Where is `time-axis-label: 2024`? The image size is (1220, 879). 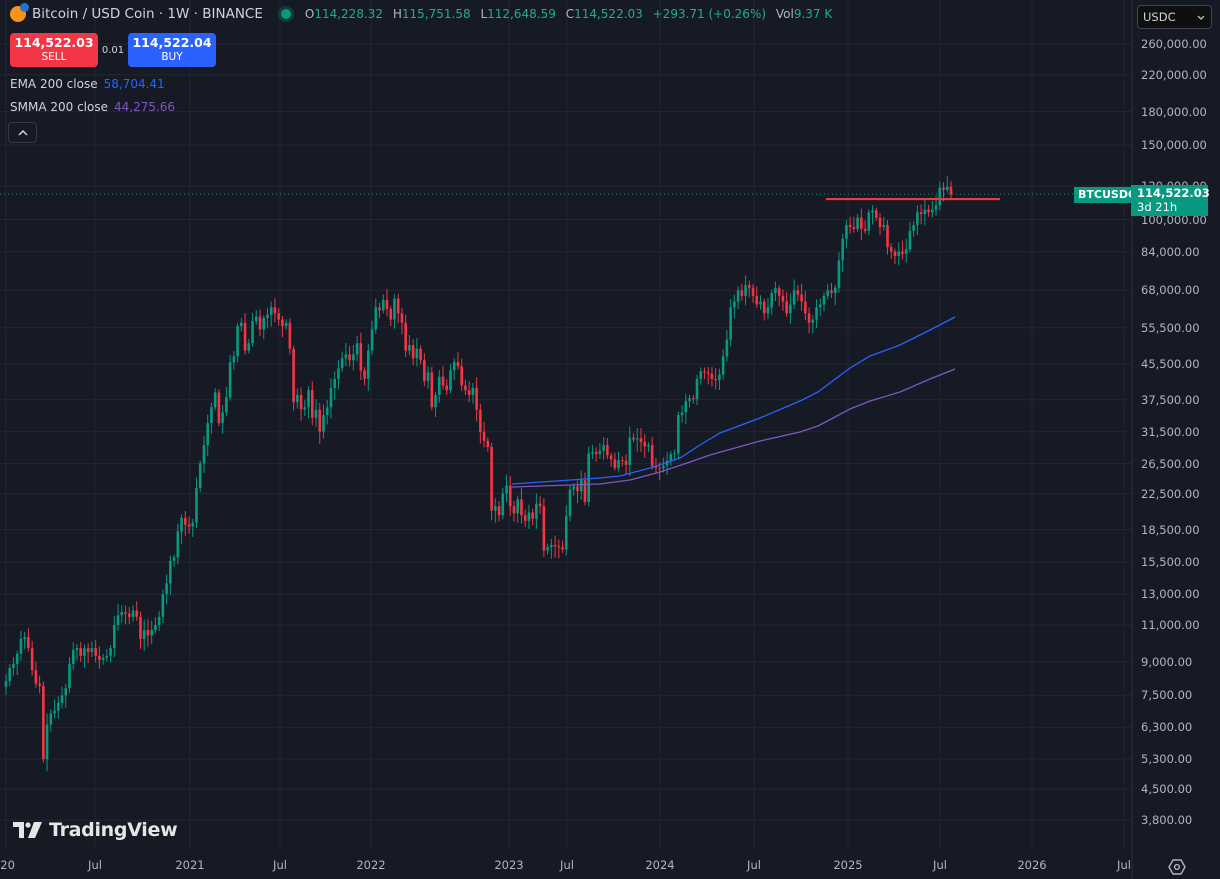
time-axis-label: 2024 is located at coordinates (660, 865).